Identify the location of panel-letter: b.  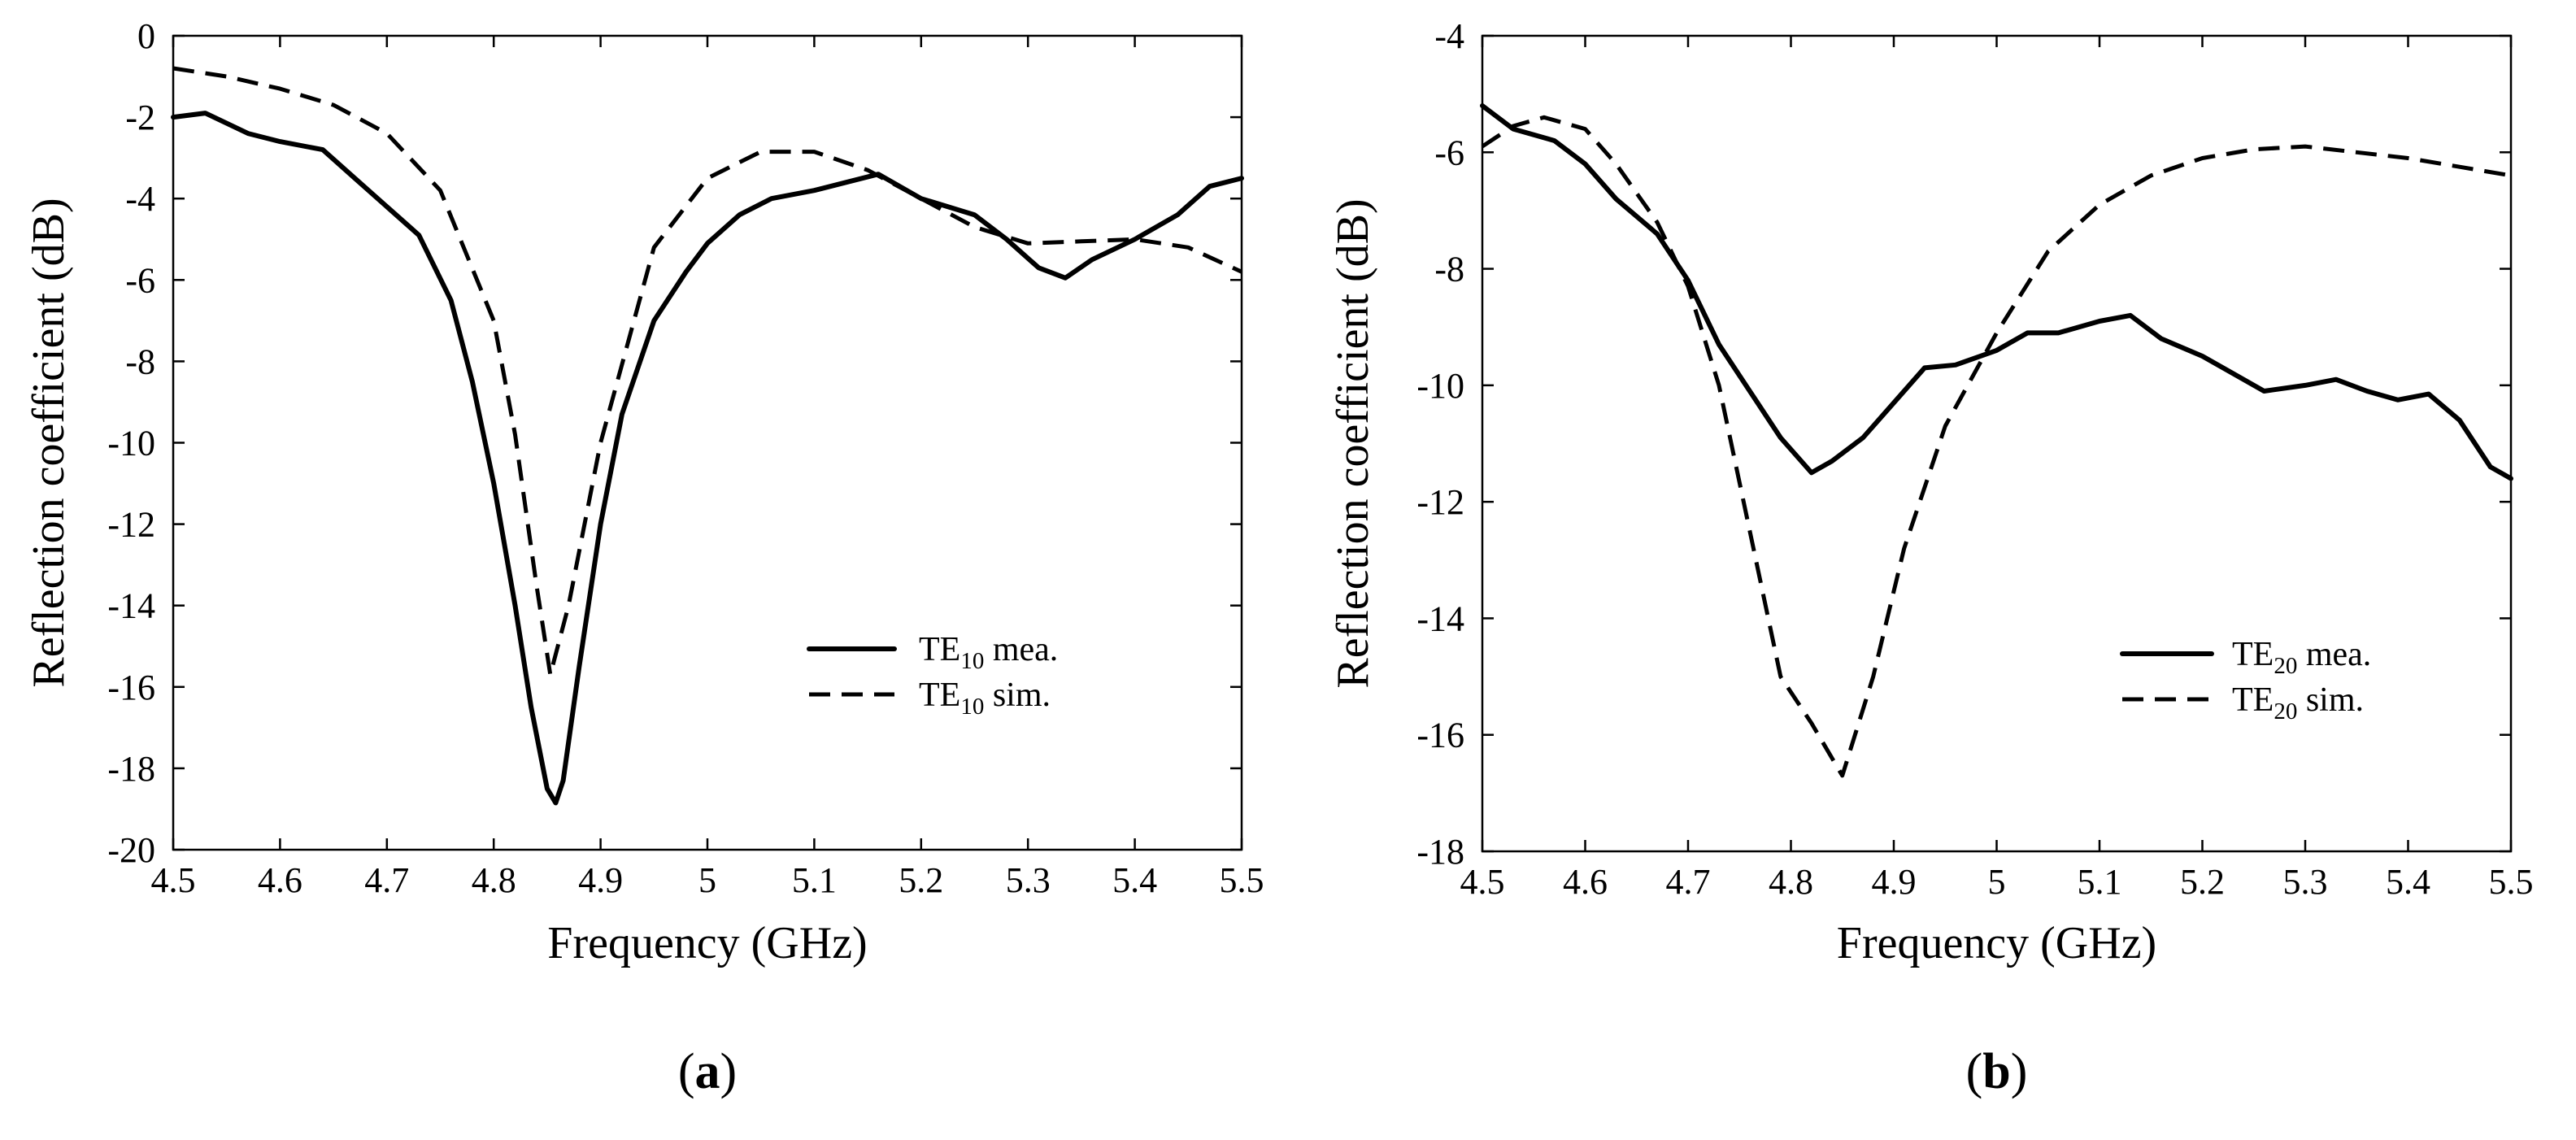
(1996, 1072).